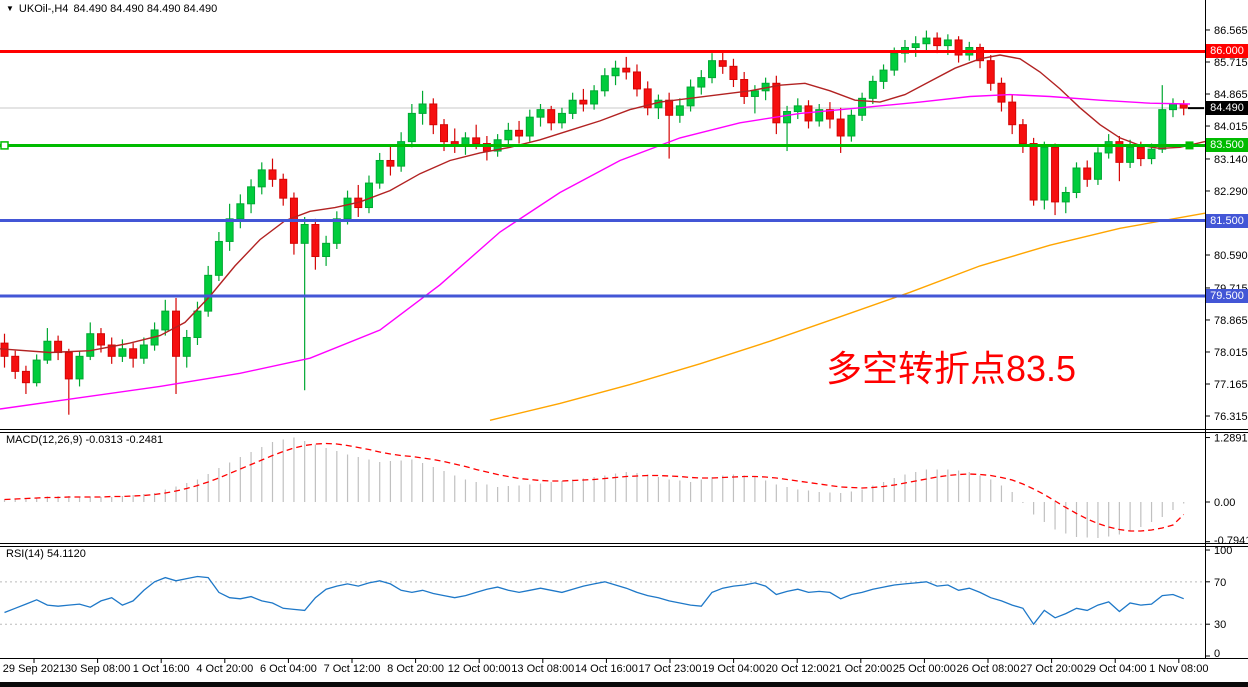 This screenshot has height=687, width=1248. Describe the element at coordinates (602, 145) in the screenshot. I see `hline-83.5` at that location.